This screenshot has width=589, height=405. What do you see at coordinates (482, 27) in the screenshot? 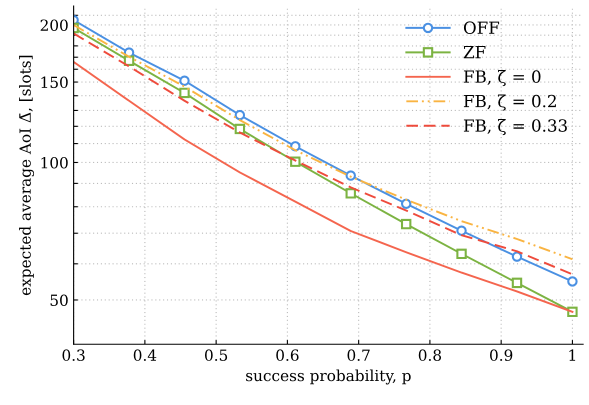
I see `legend-label: OFF` at bounding box center [482, 27].